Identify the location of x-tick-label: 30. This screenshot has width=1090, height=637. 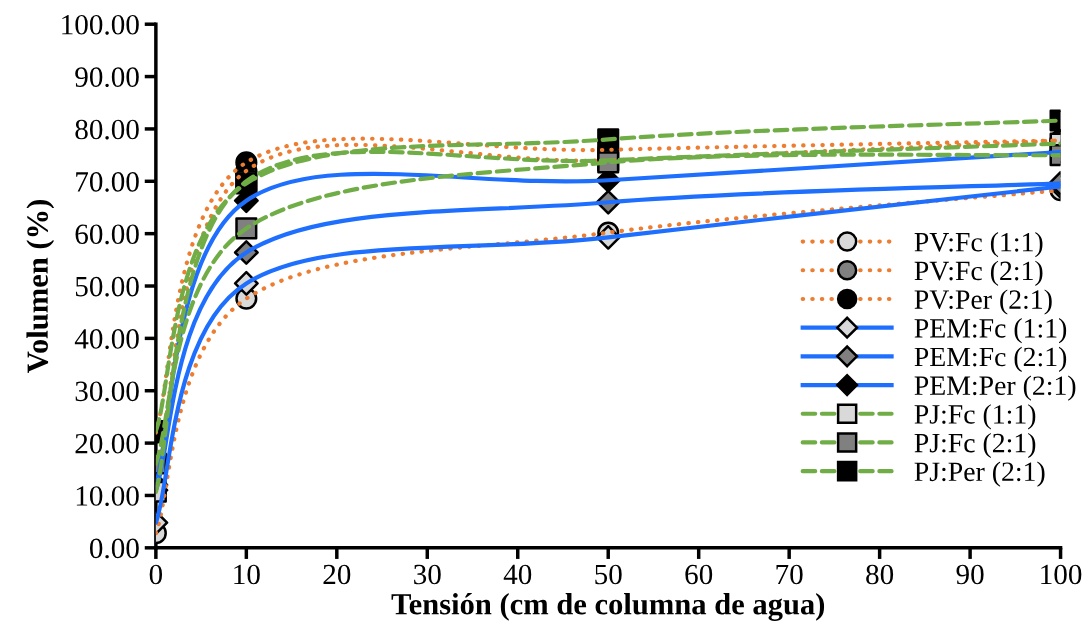
(427, 574).